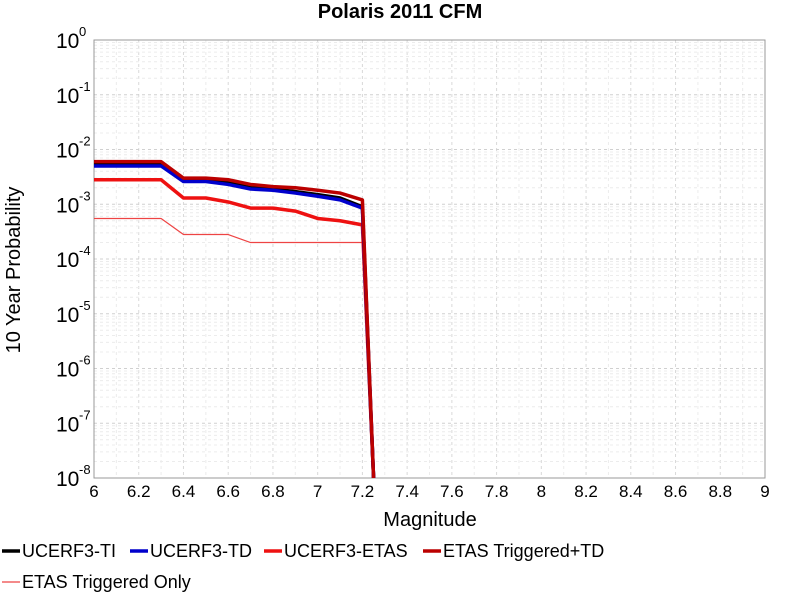  I want to click on y-tick-label: 10 -8, so click(73, 476).